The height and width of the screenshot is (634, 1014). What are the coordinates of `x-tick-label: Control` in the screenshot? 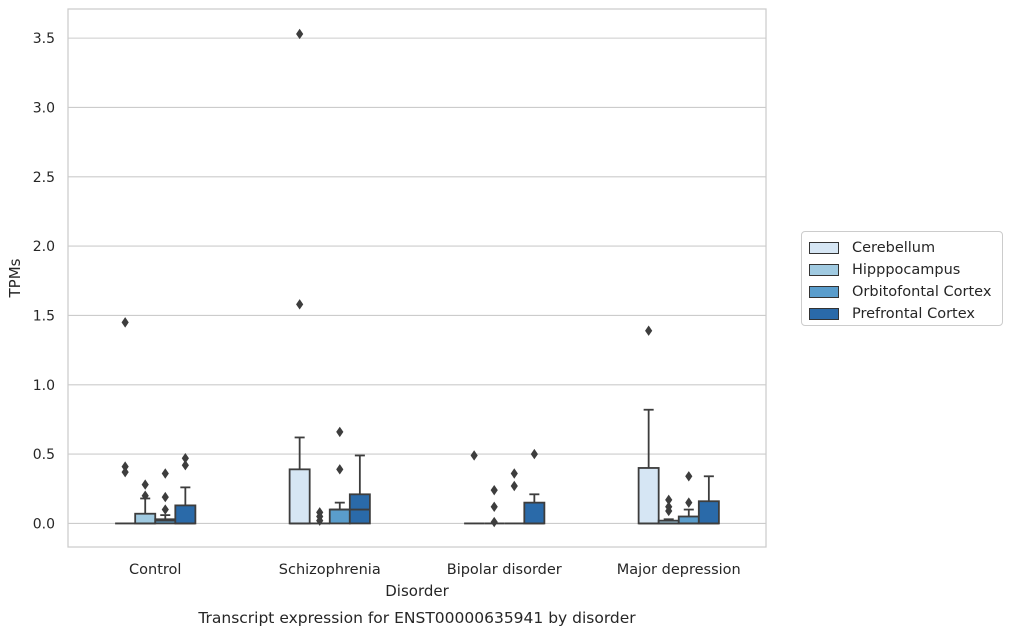 It's located at (155, 570).